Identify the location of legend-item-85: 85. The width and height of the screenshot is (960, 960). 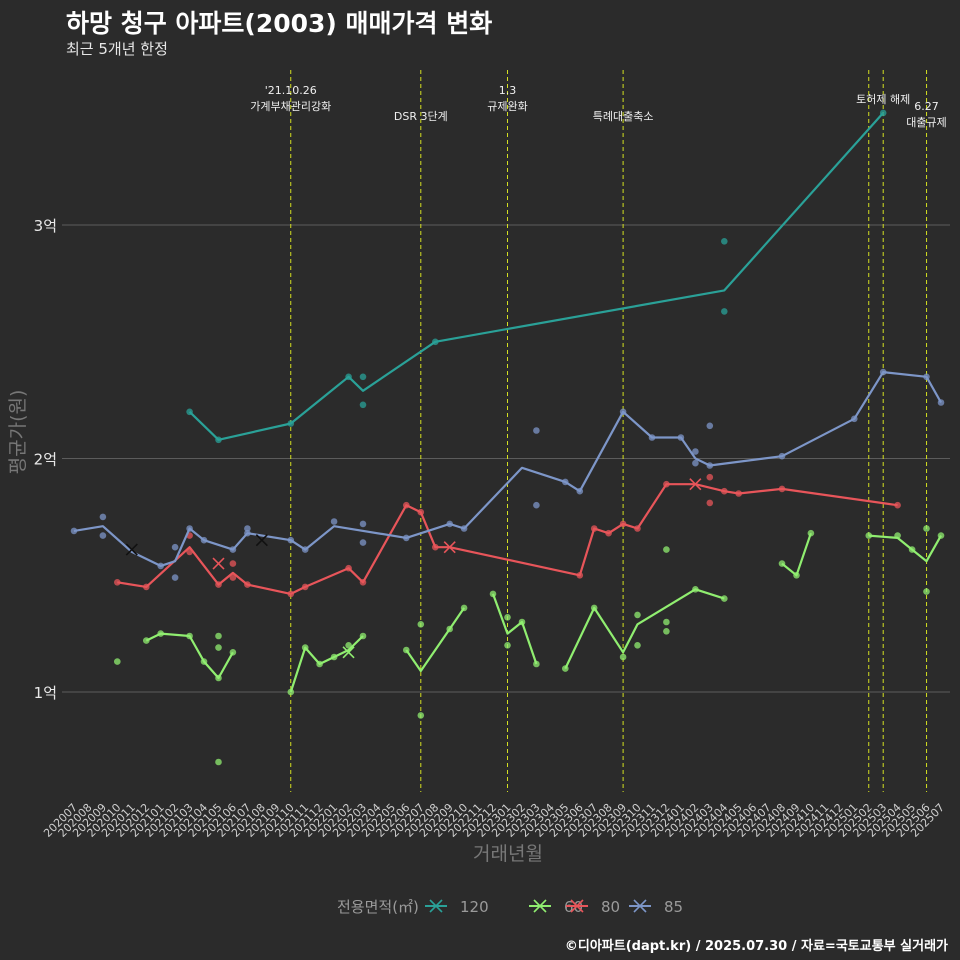
(656, 907).